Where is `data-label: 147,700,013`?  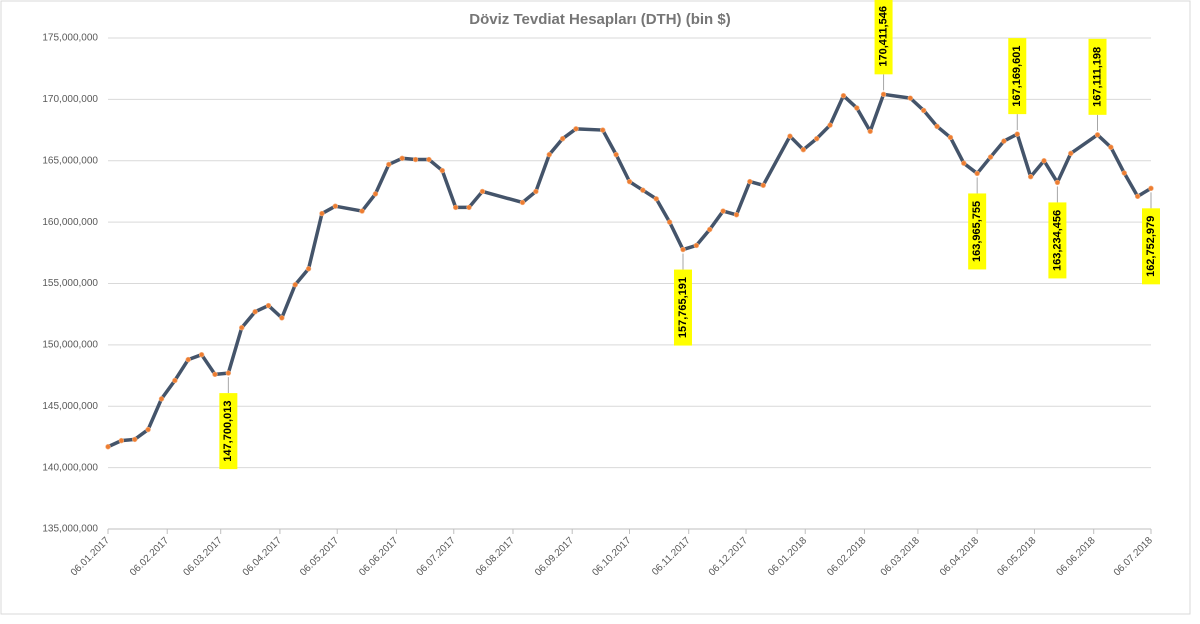
data-label: 147,700,013 is located at coordinates (228, 431).